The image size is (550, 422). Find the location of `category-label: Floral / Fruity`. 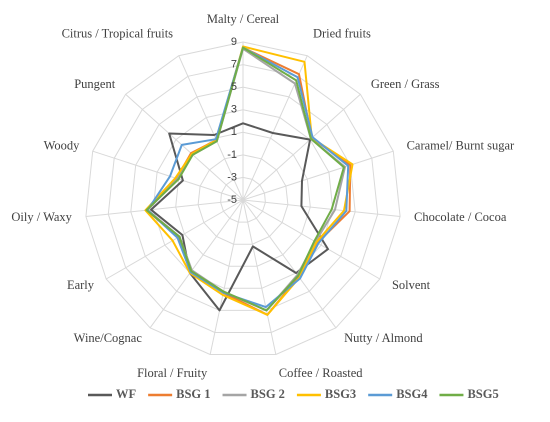

category-label: Floral / Fruity is located at coordinates (172, 373).